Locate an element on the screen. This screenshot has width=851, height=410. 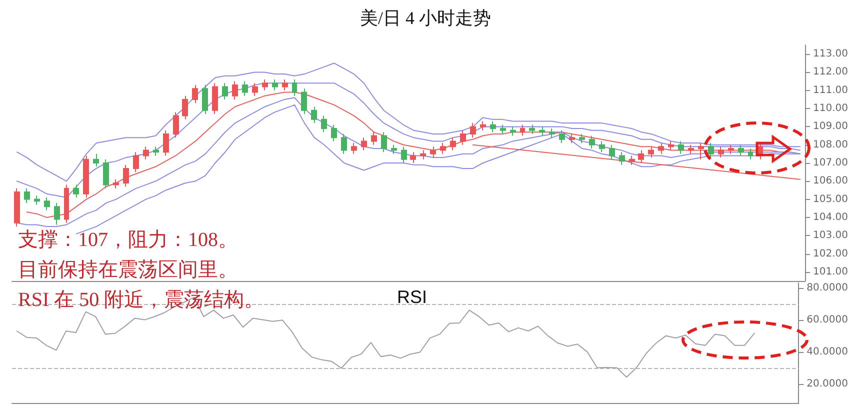
y-tick-label: 107.00 is located at coordinates (830, 163).